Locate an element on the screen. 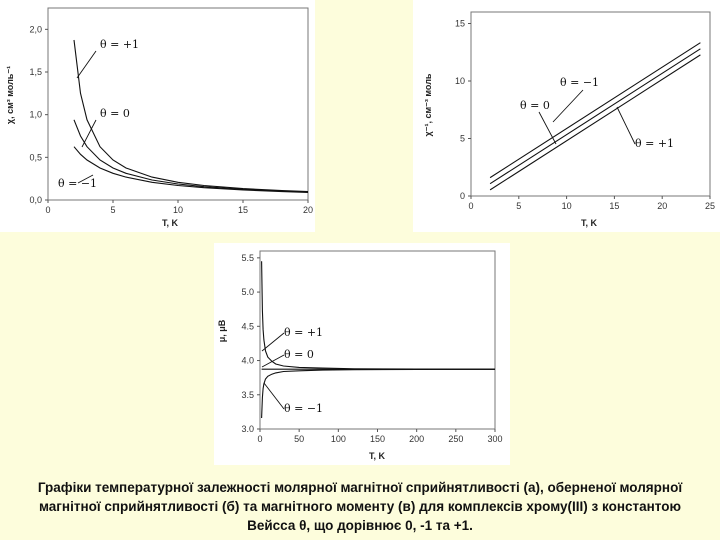 Image resolution: width=720 pixels, height=540 pixels. annotation-label-b-0: θ = −1 is located at coordinates (579, 82).